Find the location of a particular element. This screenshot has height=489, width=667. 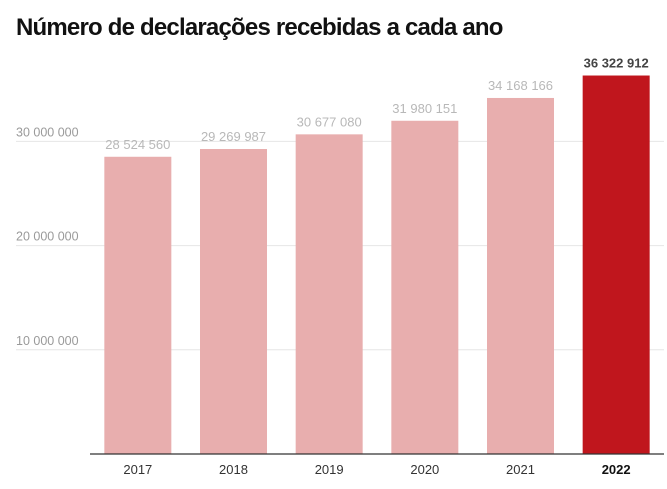

x-tick-label: 2021 is located at coordinates (520, 469).